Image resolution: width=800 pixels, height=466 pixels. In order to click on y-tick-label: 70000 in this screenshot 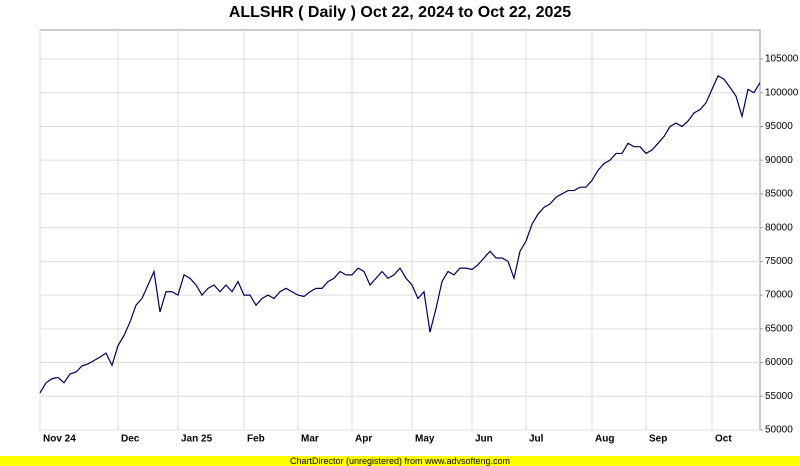, I will do `click(779, 295)`.